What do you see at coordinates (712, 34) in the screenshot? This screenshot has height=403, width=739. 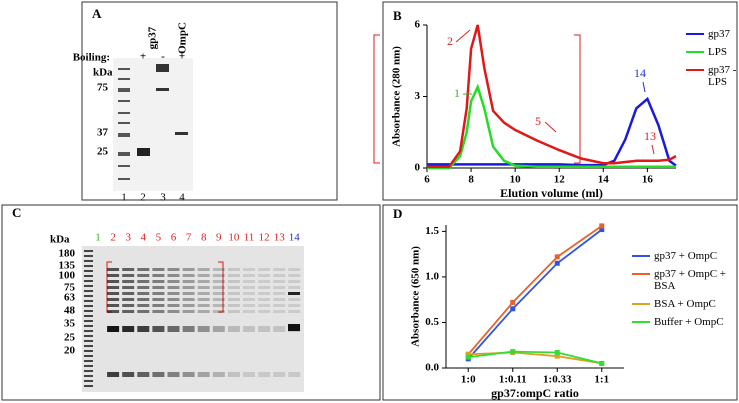 I see `legend-entry: gp37` at bounding box center [712, 34].